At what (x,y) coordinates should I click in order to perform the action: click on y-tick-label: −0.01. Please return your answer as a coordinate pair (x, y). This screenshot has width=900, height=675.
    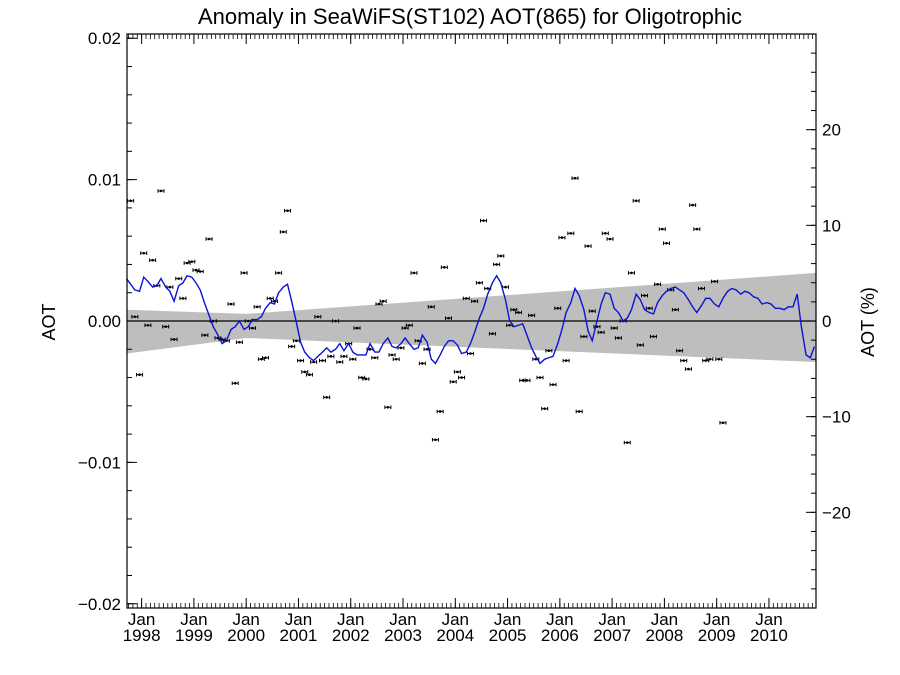
    Looking at the image, I should click on (99, 462).